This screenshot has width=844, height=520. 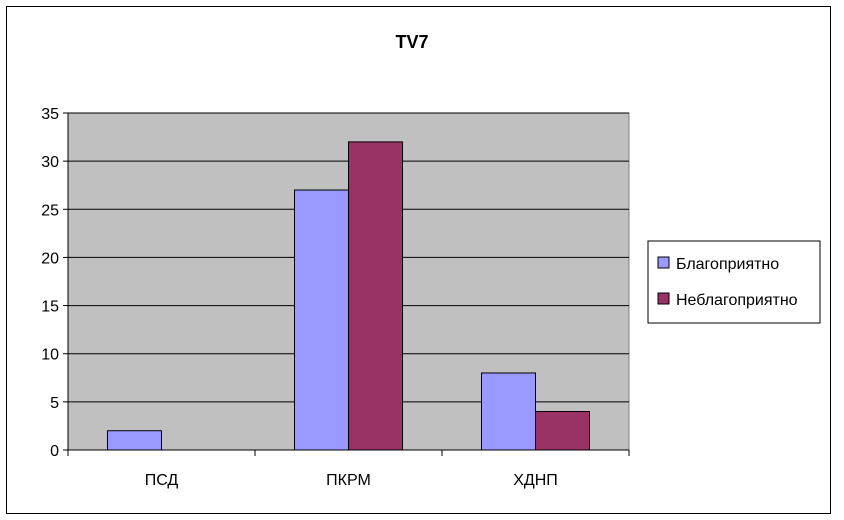 I want to click on legend-label: Неблагоприятно, so click(x=737, y=300).